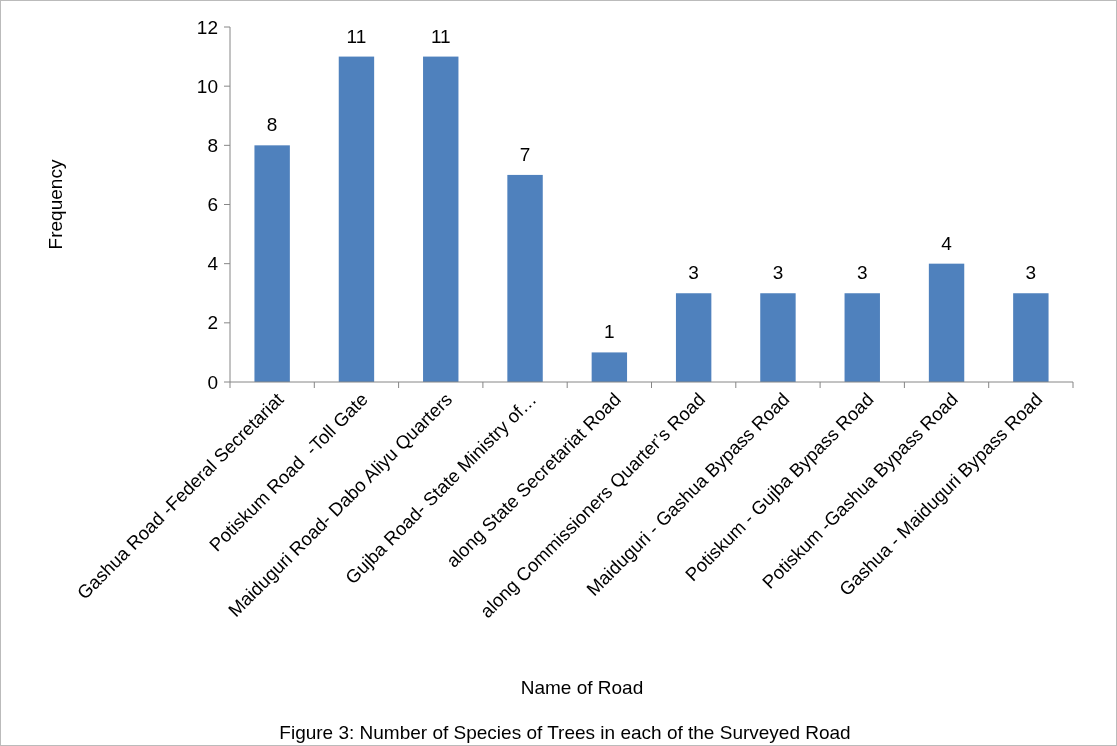 The image size is (1117, 746). I want to click on y-axis-title: Frequency, so click(55, 204).